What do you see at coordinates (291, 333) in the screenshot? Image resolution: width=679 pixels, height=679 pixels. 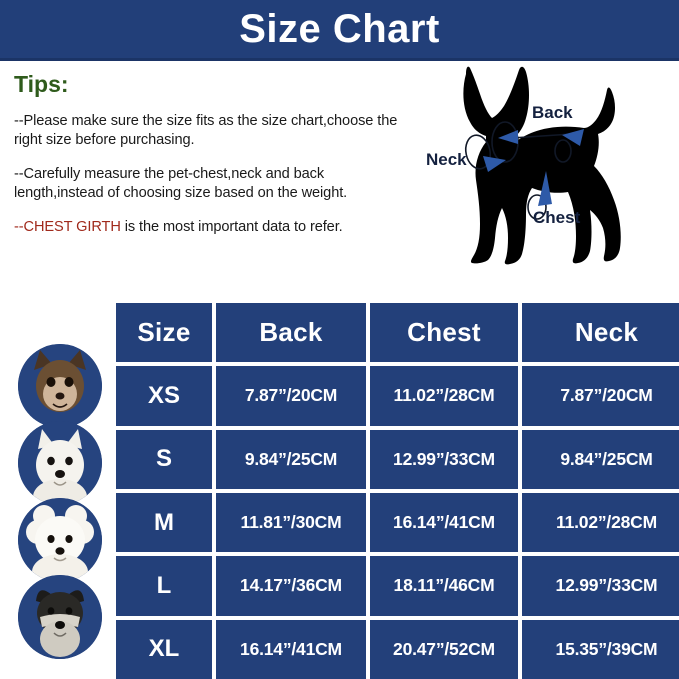 I see `table-header-back: Back` at bounding box center [291, 333].